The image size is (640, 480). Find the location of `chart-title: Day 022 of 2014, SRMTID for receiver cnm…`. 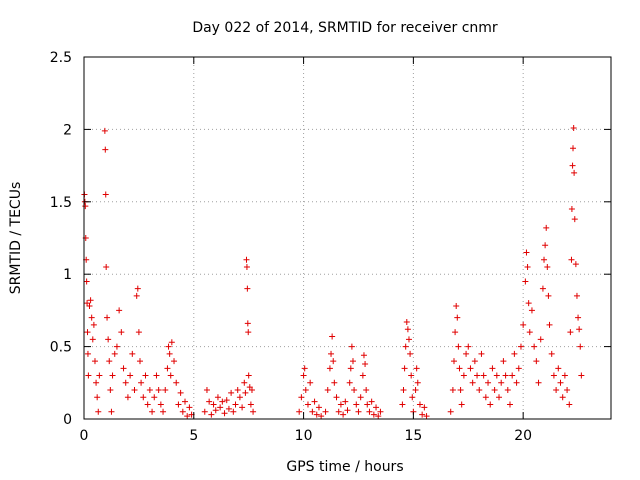

chart-title: Day 022 of 2014, SRMTID for receiver cnm… is located at coordinates (345, 28).